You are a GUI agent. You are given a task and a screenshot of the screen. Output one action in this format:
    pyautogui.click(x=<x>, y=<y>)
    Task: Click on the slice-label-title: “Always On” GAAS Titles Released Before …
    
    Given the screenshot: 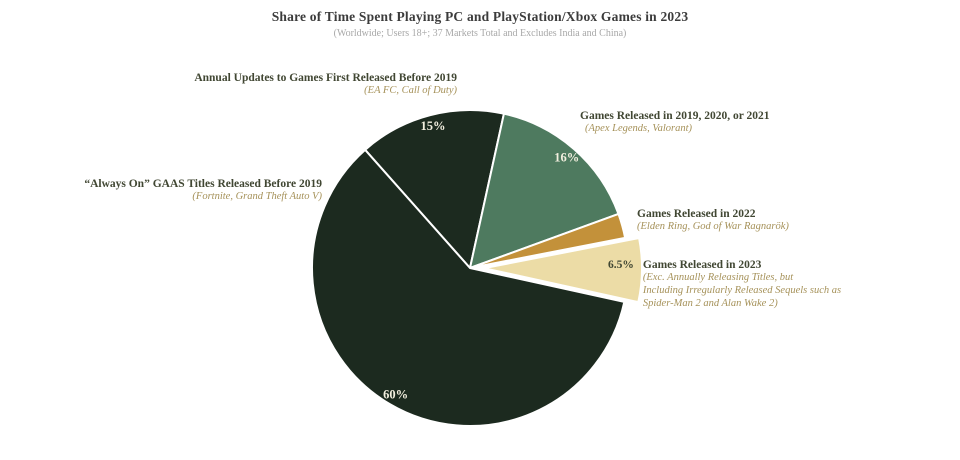 What is the action you would take?
    pyautogui.click(x=203, y=184)
    